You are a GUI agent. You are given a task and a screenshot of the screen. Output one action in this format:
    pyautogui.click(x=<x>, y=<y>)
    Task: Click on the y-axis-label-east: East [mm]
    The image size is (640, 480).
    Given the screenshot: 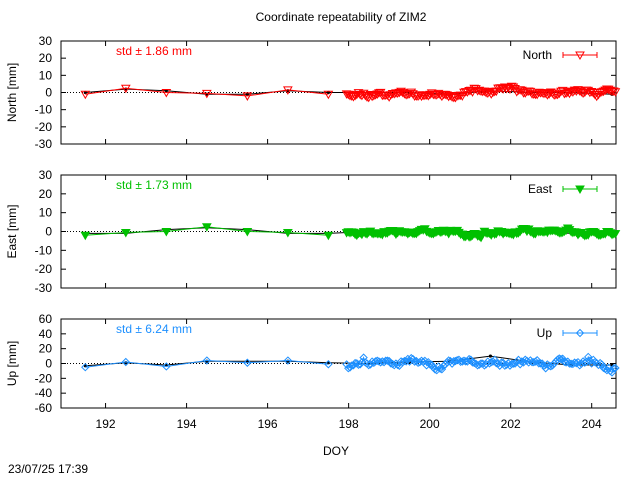 What is the action you would take?
    pyautogui.click(x=12, y=231)
    